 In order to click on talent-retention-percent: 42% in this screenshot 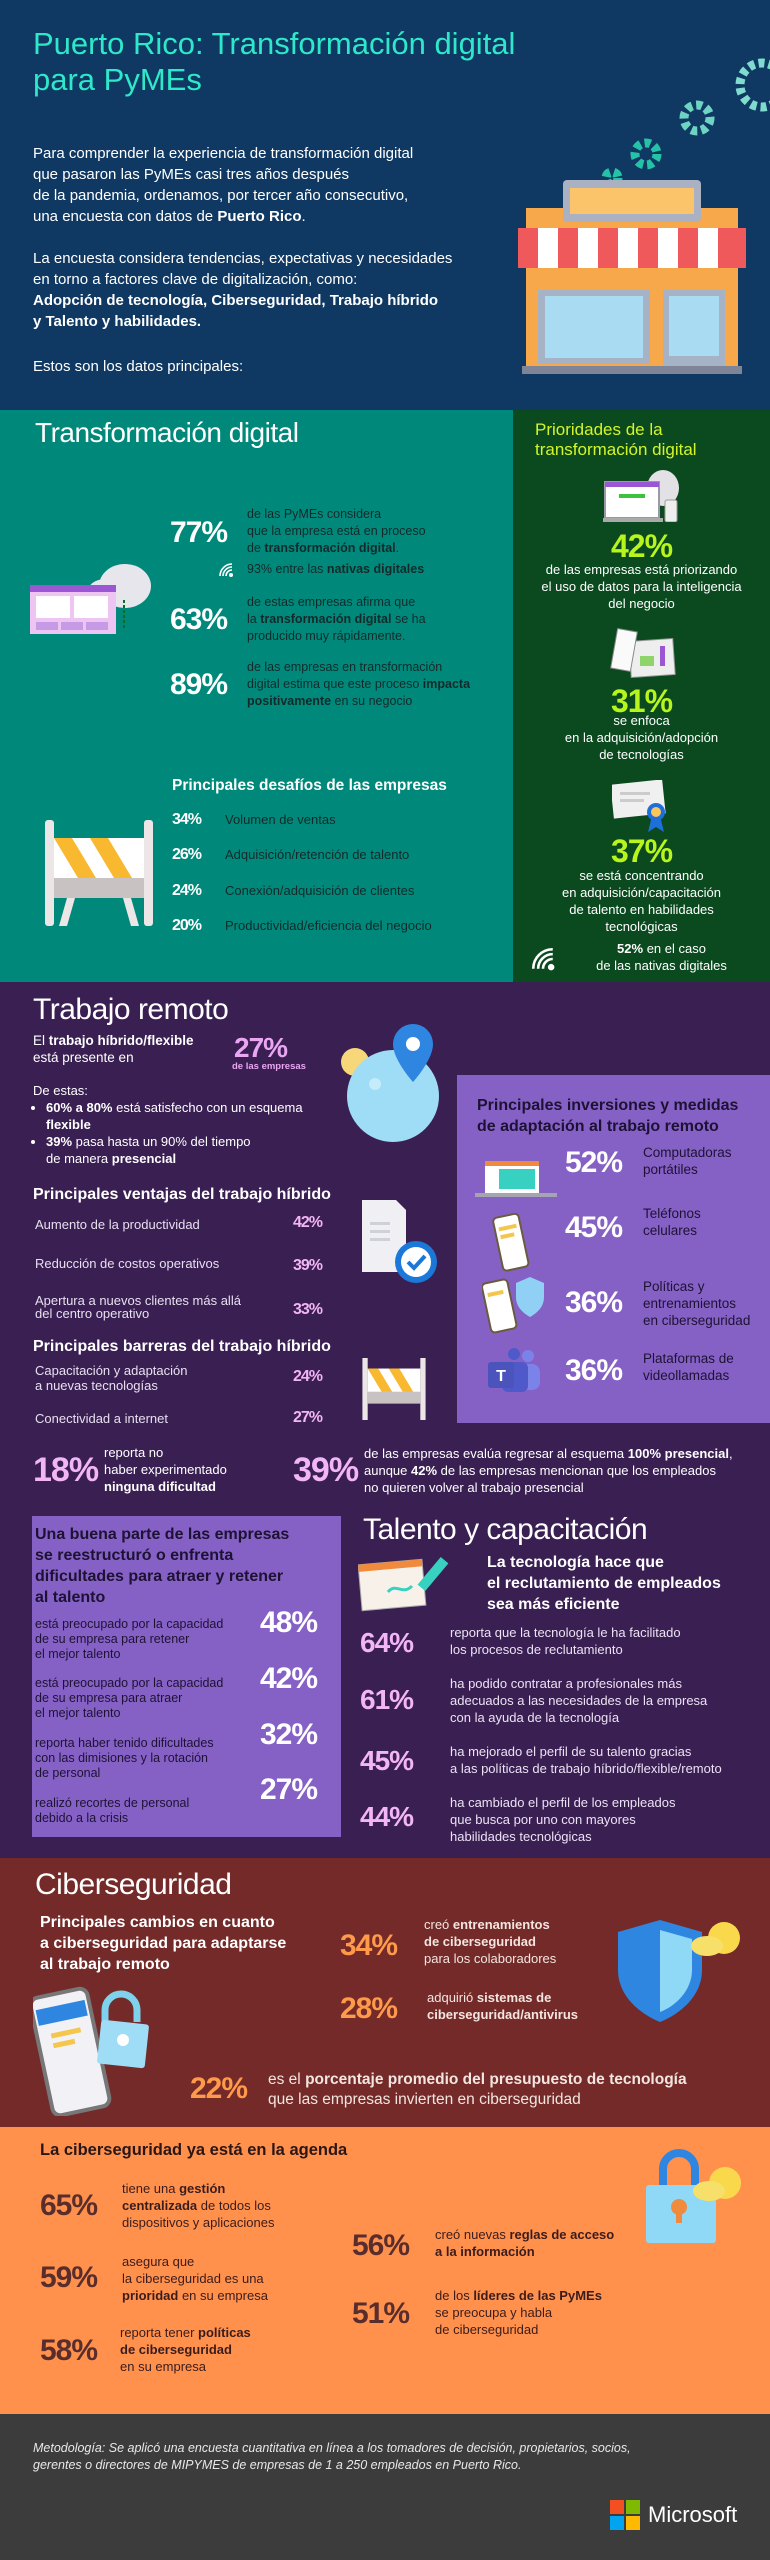, I will do `click(289, 1678)`.